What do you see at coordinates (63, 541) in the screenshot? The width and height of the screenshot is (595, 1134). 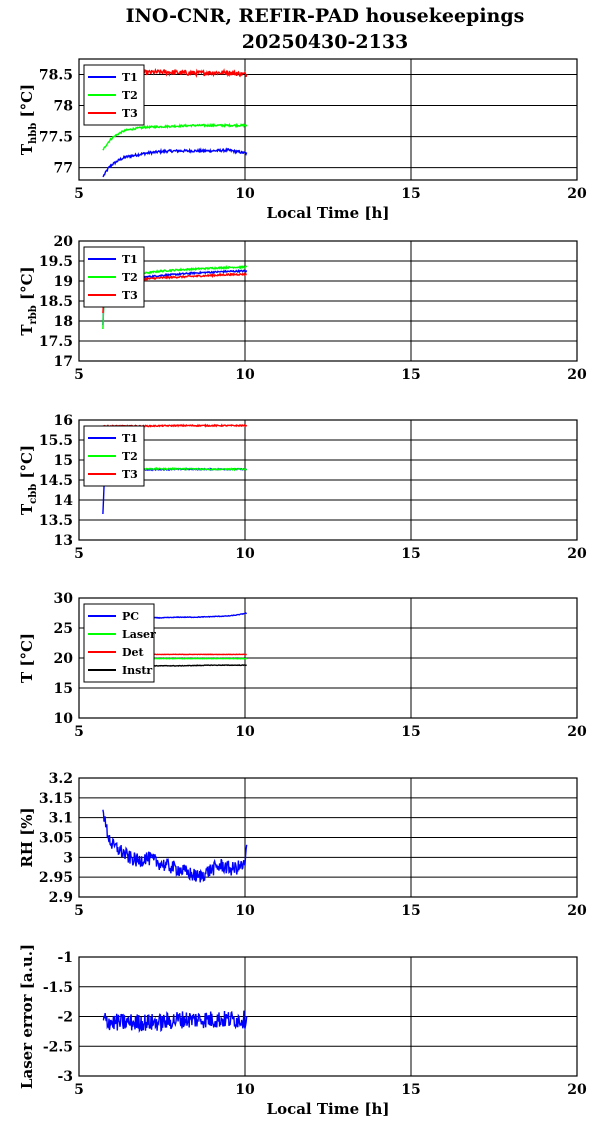 I see `y-tick-label: 13` at bounding box center [63, 541].